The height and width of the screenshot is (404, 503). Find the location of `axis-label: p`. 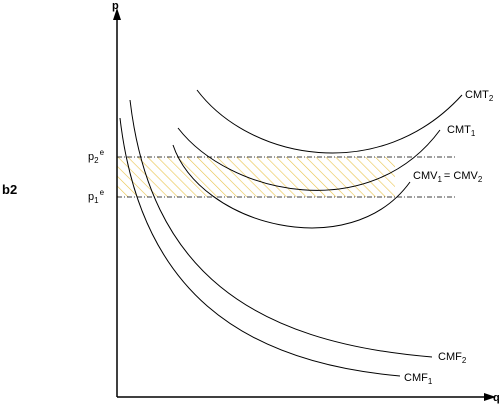

axis-label: p is located at coordinates (115, 6).